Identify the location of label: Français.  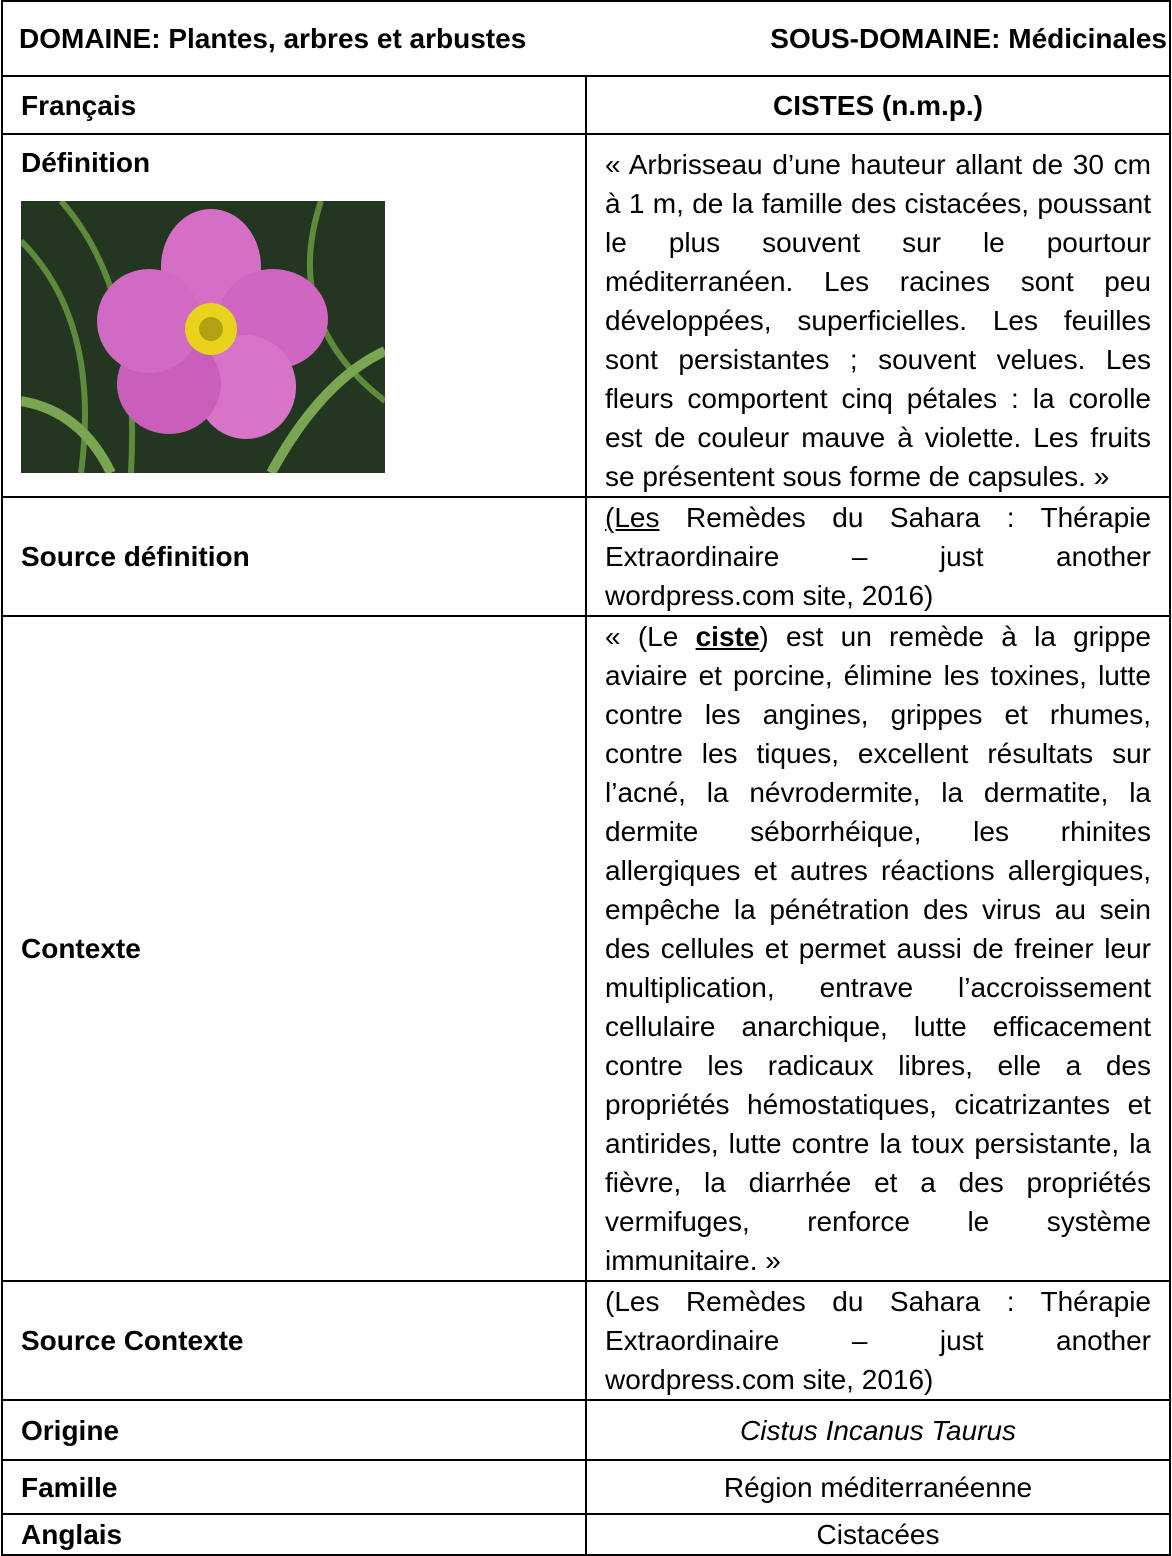
(294, 105).